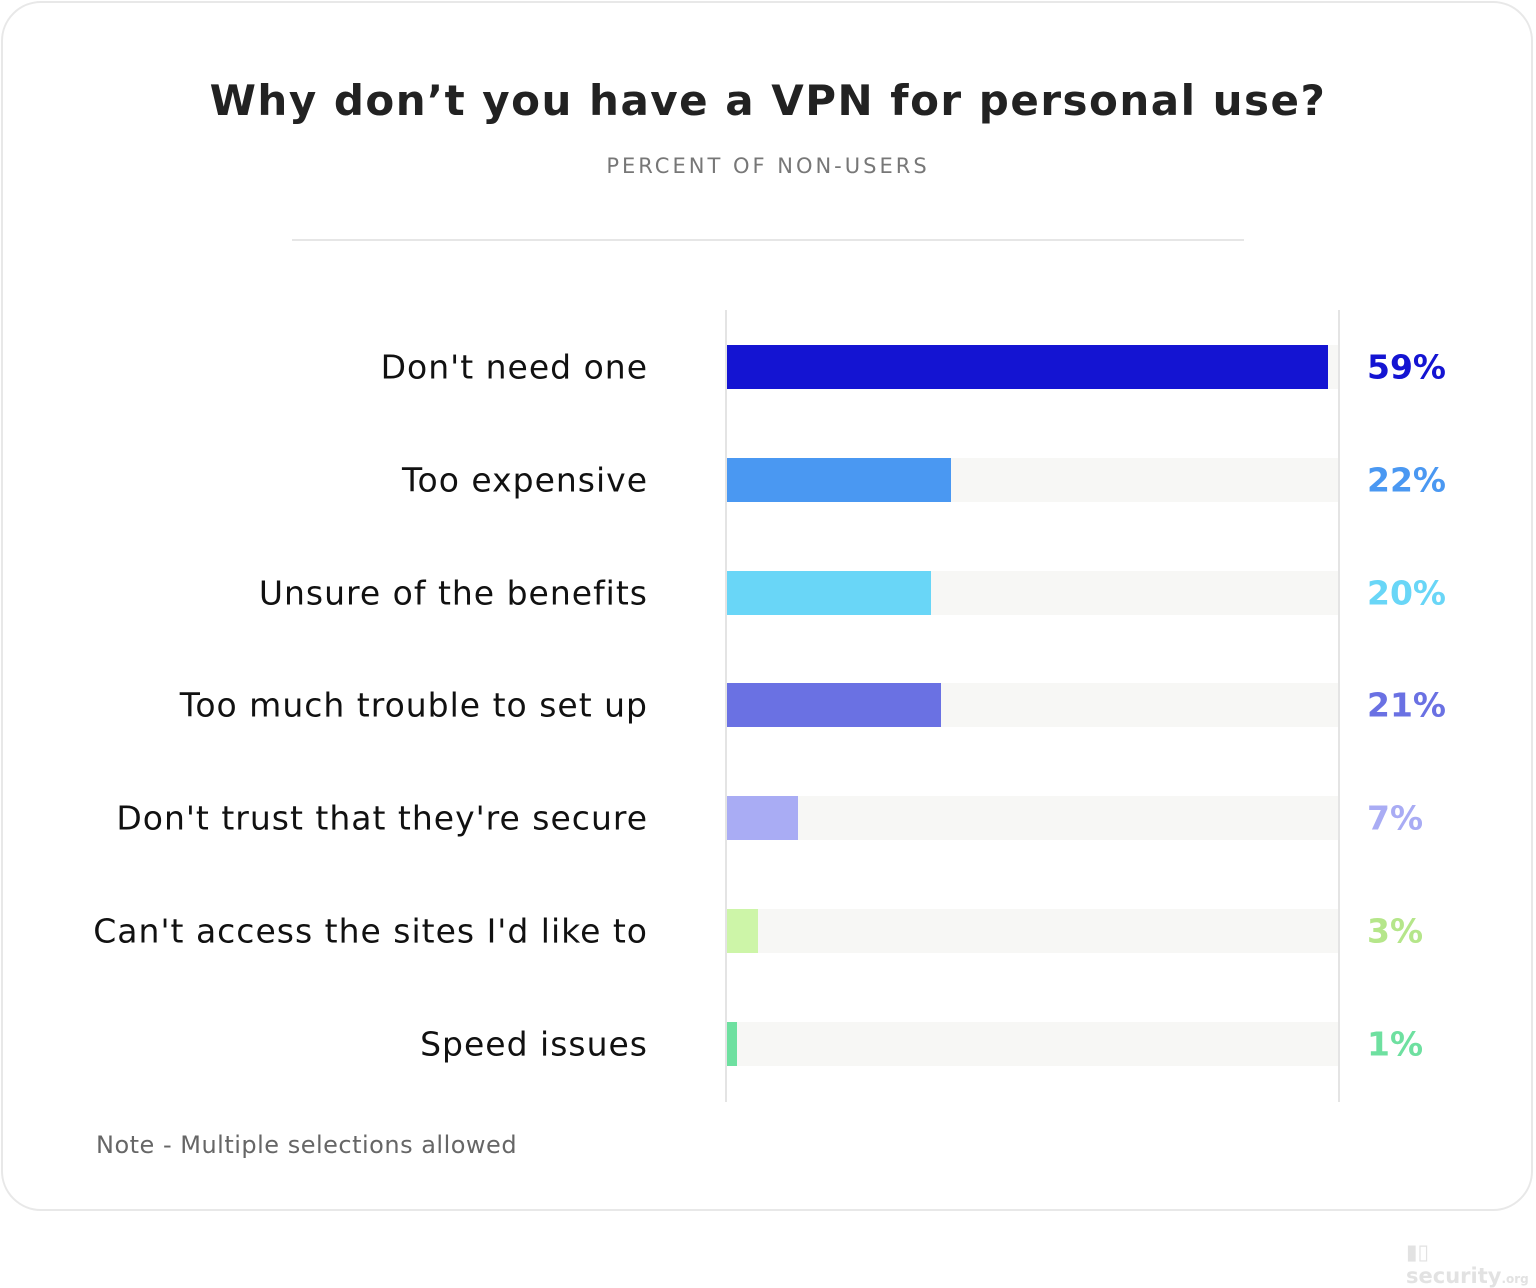 This screenshot has width=1536, height=1288. What do you see at coordinates (768, 166) in the screenshot?
I see `chart-subtitle: PERCENT OF NON-USERS` at bounding box center [768, 166].